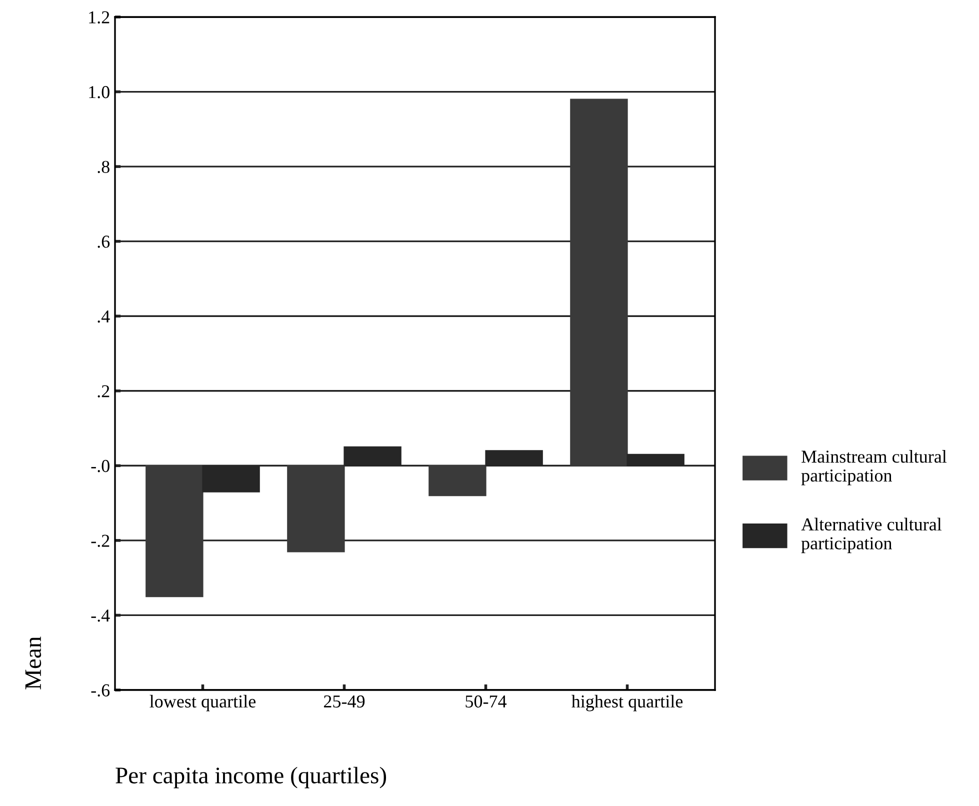 This screenshot has width=979, height=806. Describe the element at coordinates (871, 536) in the screenshot. I see `legend-label: Alternative cultural participation` at that location.